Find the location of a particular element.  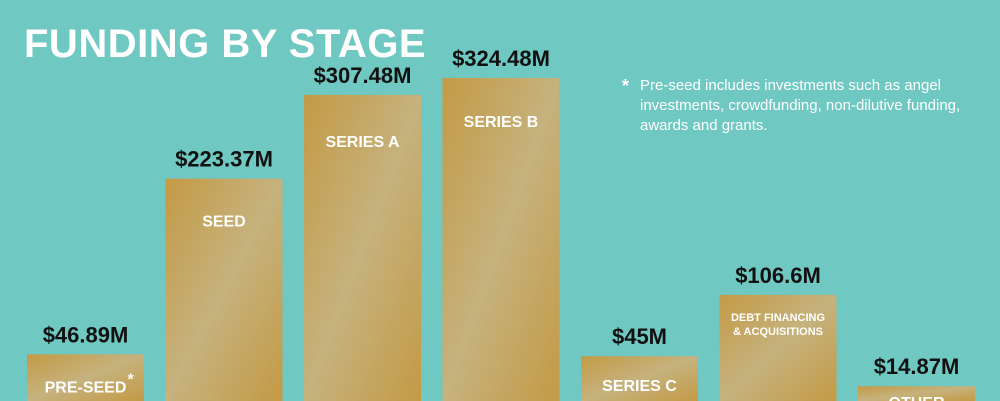

category-label-6: OTHER is located at coordinates (917, 398).